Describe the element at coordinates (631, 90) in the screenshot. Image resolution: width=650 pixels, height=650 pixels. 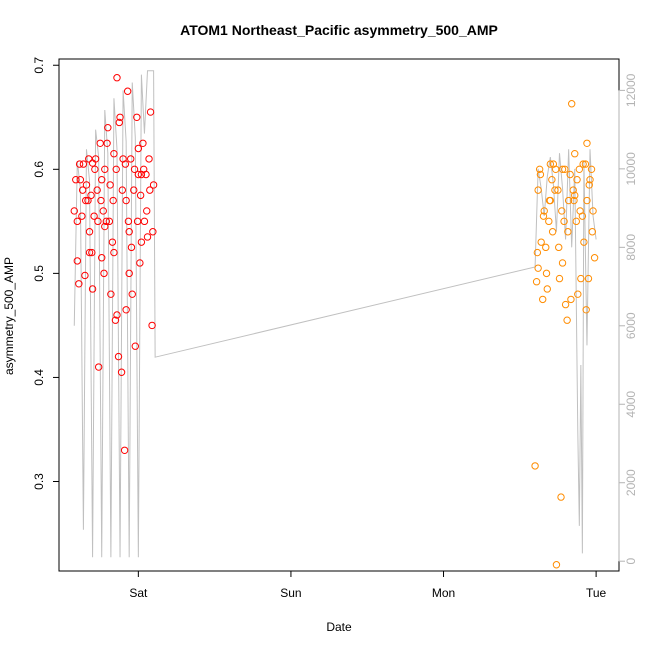
I see `y2-tick-label: 12000` at that location.